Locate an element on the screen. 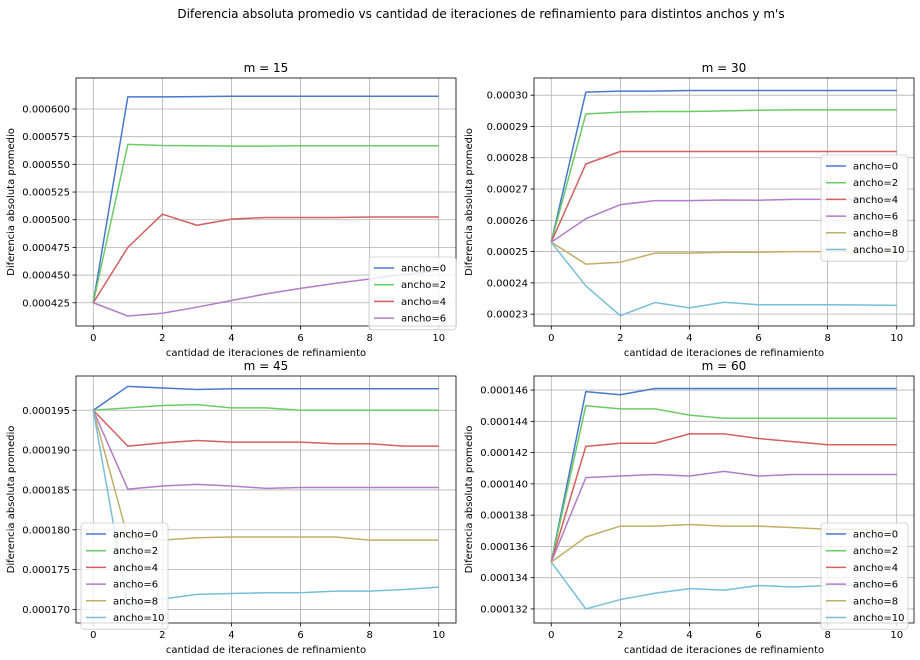  y-tick-label: 0.000600 is located at coordinates (46, 110).